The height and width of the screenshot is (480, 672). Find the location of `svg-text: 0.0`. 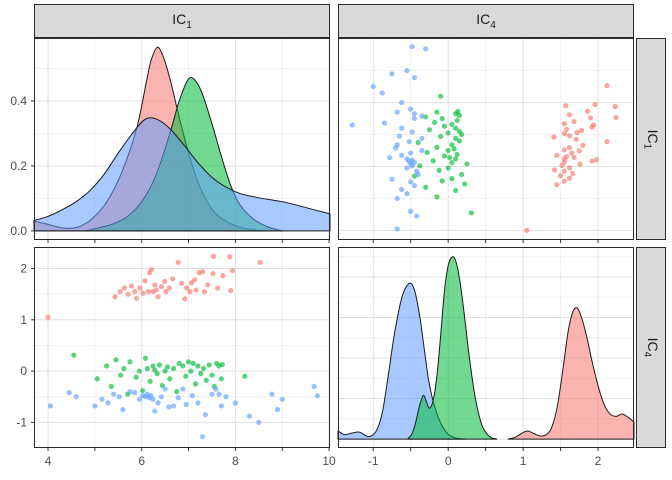

svg-text: 0.0 is located at coordinates (18, 231).